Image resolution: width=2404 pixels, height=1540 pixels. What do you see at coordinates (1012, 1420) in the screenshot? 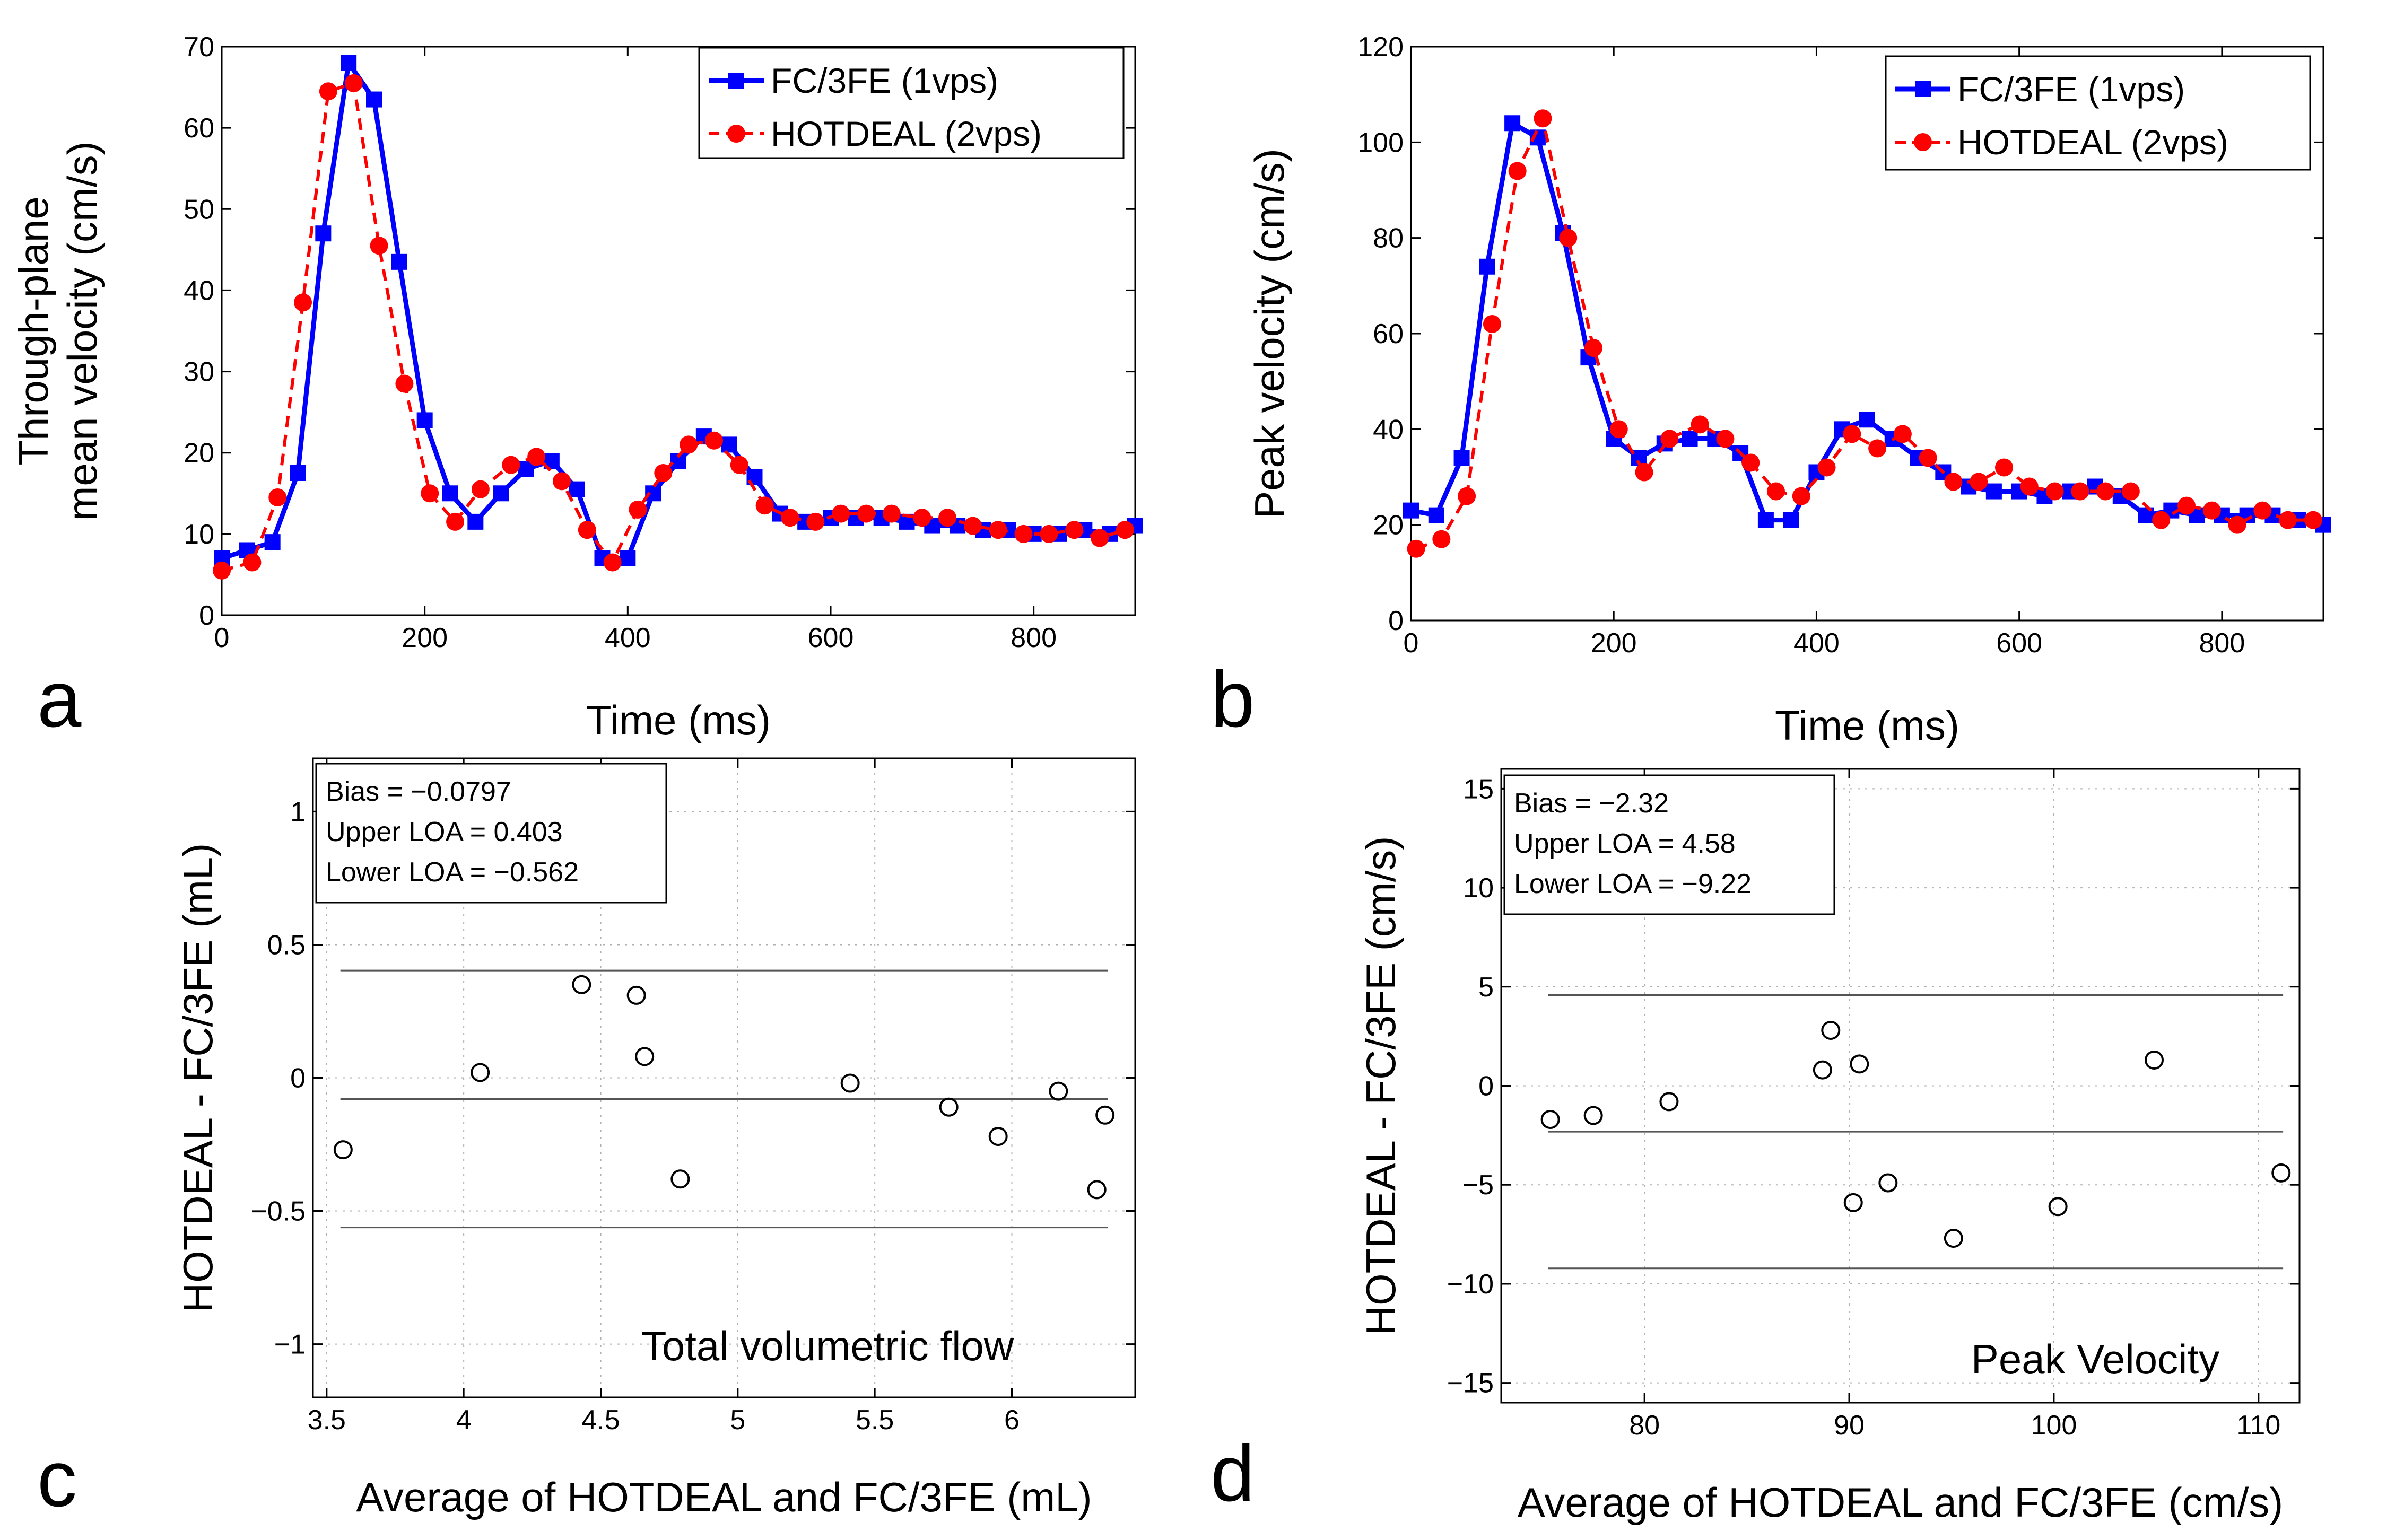
I see `x-tick-label: 6` at bounding box center [1012, 1420].